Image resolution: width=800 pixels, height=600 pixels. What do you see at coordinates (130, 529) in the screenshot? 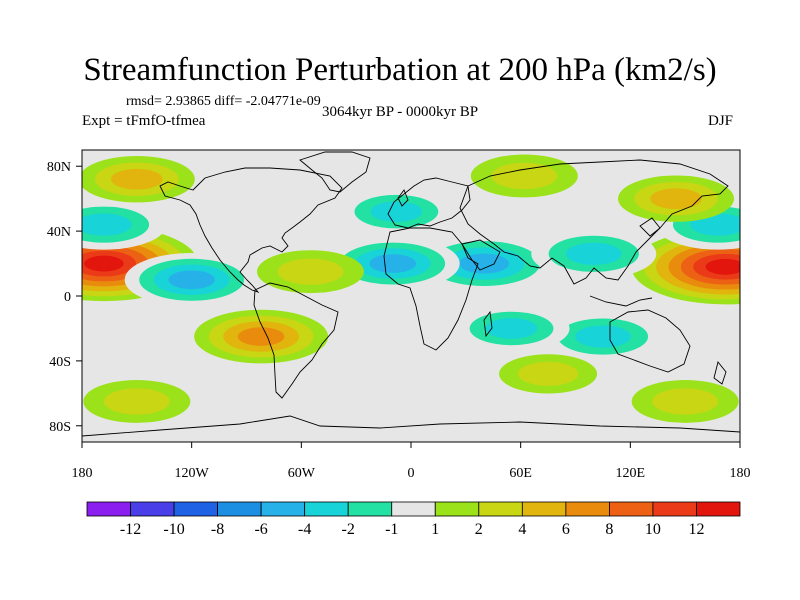
I see `colorbar-label: -12` at bounding box center [130, 529].